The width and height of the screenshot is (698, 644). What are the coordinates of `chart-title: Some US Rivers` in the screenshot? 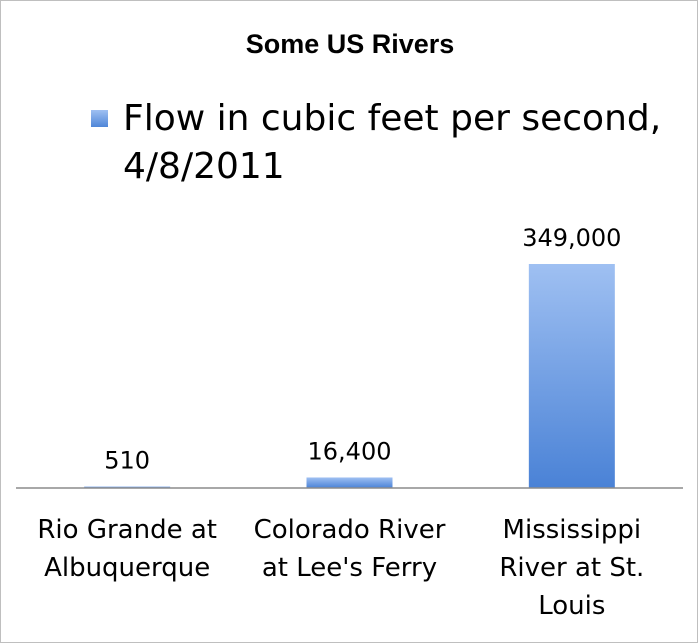 It's located at (350, 44).